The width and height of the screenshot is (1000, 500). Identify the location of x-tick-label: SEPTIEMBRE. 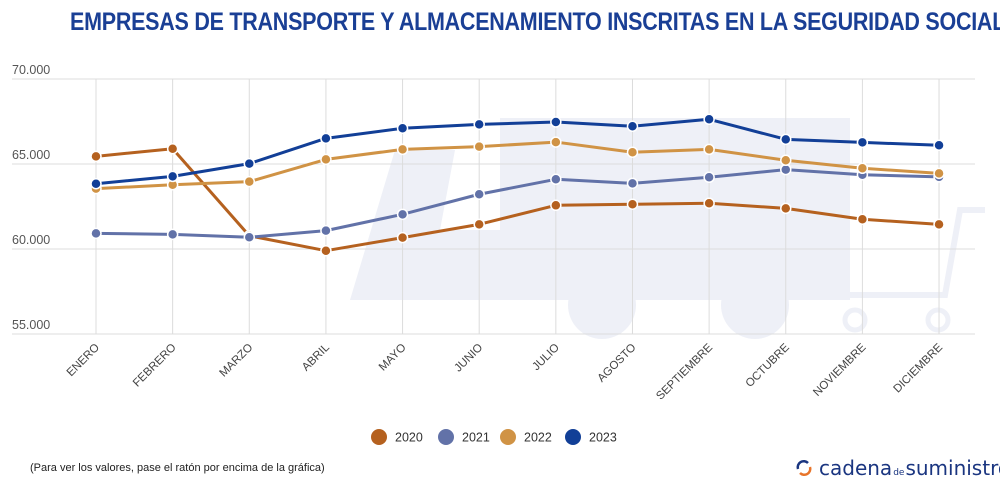
(684, 371).